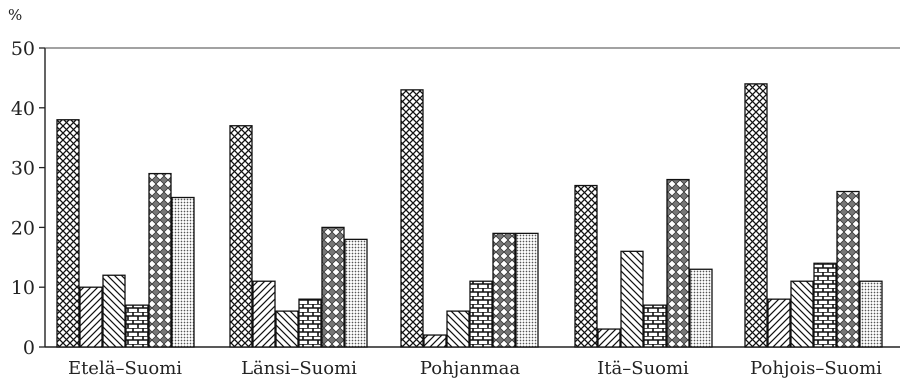 This screenshot has width=909, height=383. I want to click on y-tick-label: 10, so click(23, 288).